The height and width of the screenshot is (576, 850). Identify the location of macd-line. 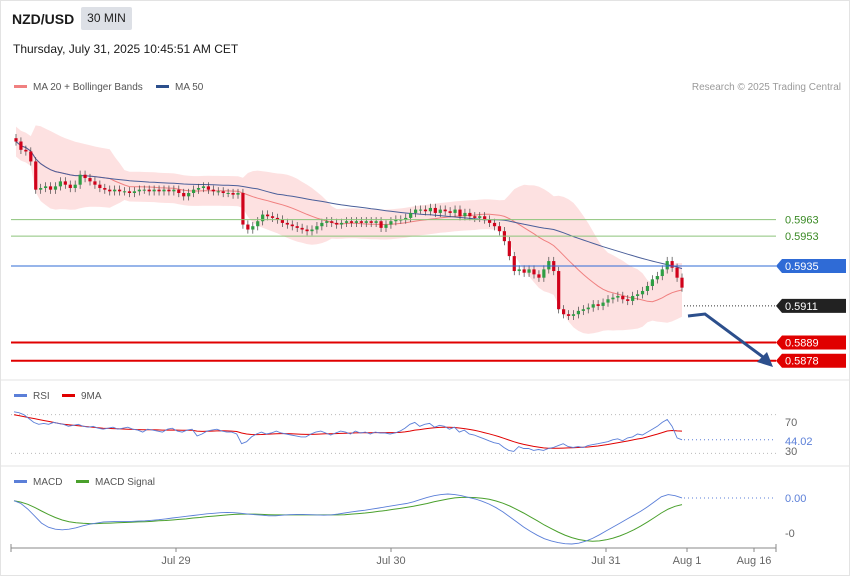
(348, 519).